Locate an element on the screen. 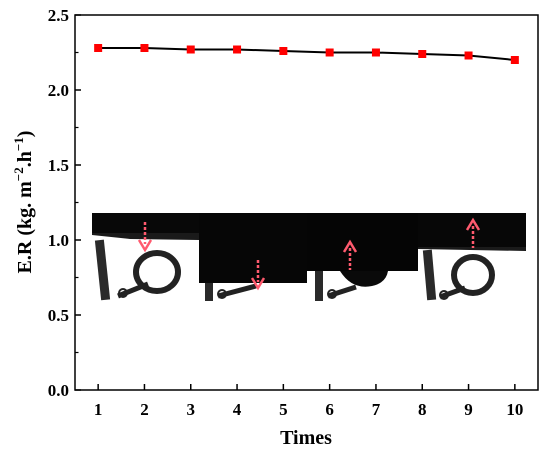 This screenshot has height=456, width=550. x-tick-label-3: 3 is located at coordinates (191, 409).